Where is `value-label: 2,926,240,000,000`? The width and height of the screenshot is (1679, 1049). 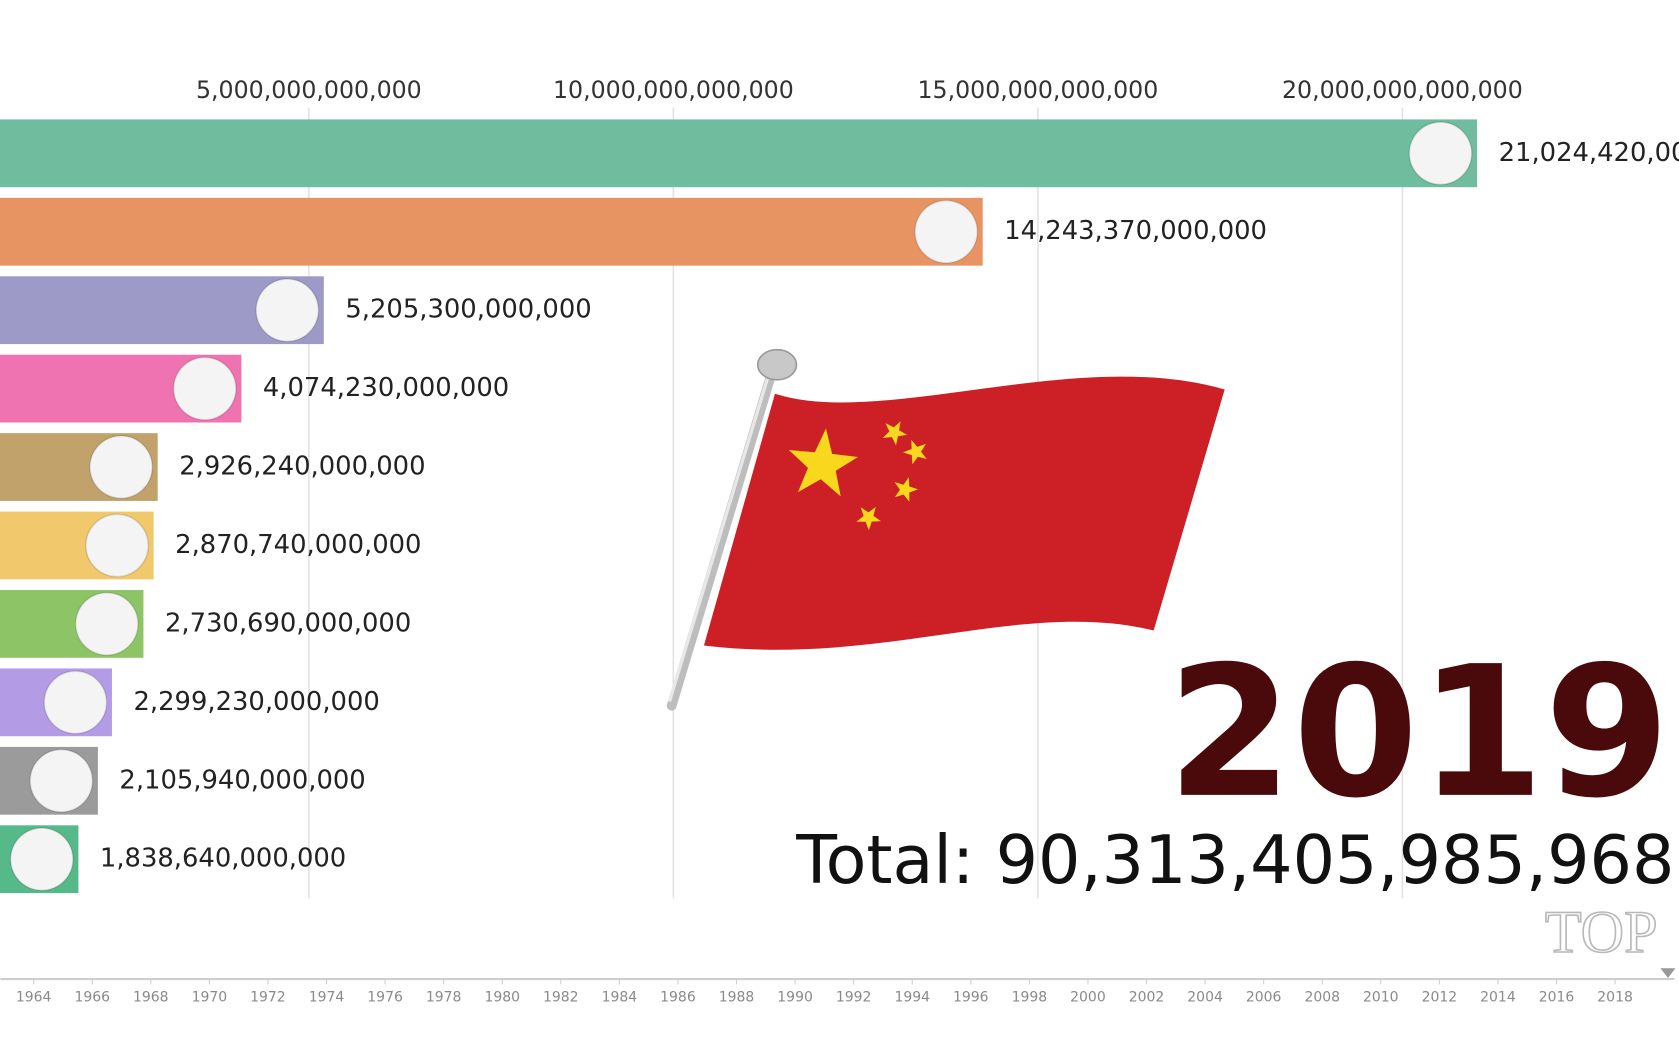
value-label: 2,926,240,000,000 is located at coordinates (302, 467).